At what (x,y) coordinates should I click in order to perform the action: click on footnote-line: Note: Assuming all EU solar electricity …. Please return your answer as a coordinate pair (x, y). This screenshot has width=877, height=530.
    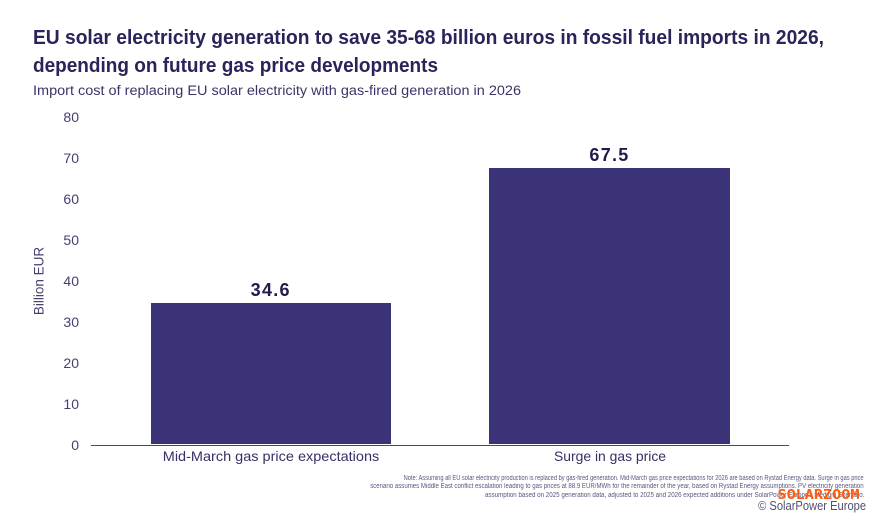
    Looking at the image, I should click on (634, 478).